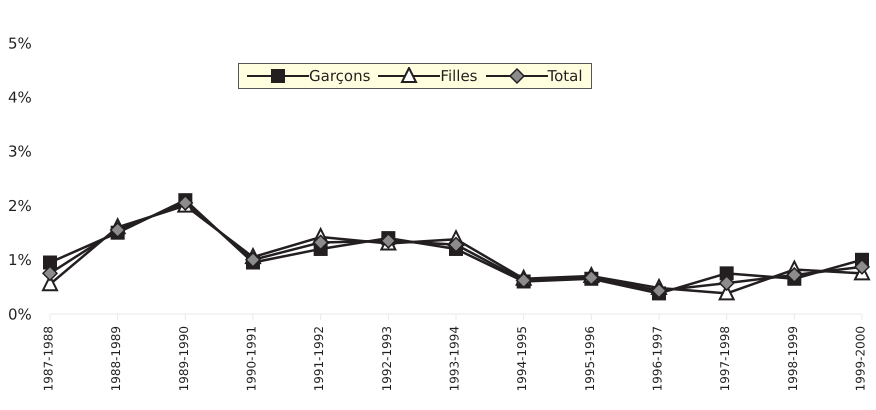  I want to click on y-tick-label: 1%, so click(20, 260).